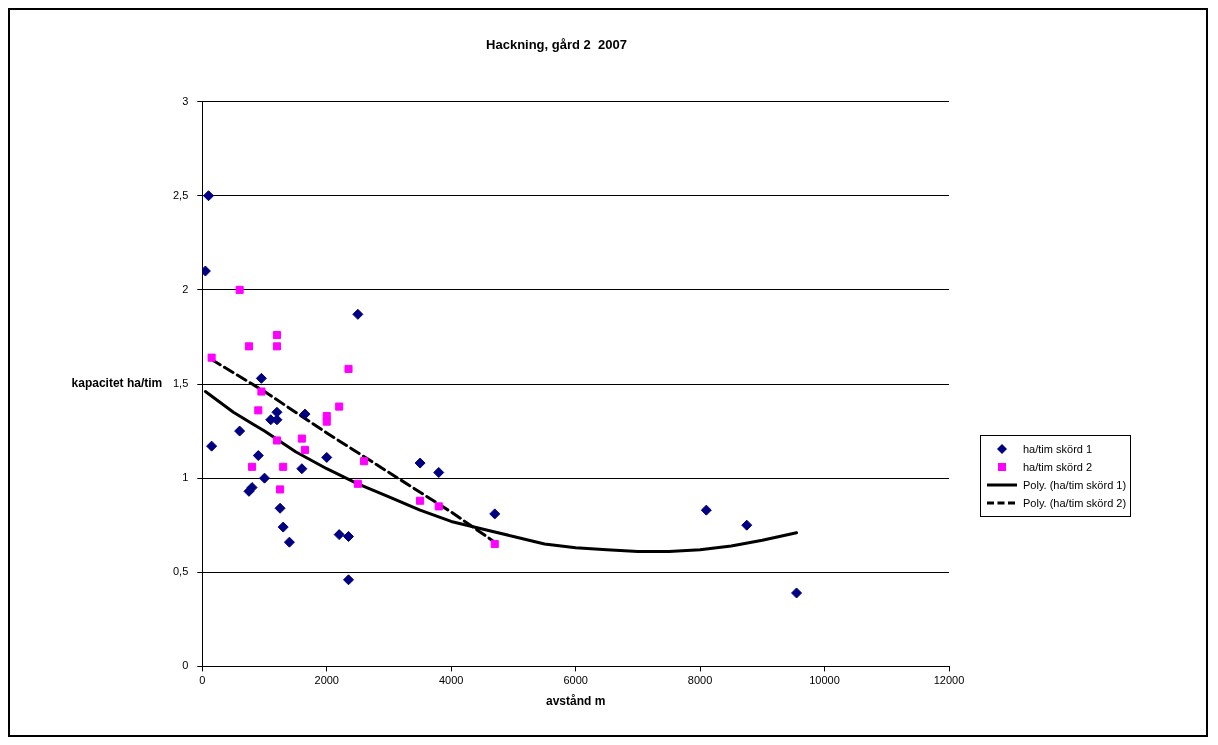 Image resolution: width=1218 pixels, height=745 pixels. I want to click on x-axis-title: avstånd m, so click(575, 701).